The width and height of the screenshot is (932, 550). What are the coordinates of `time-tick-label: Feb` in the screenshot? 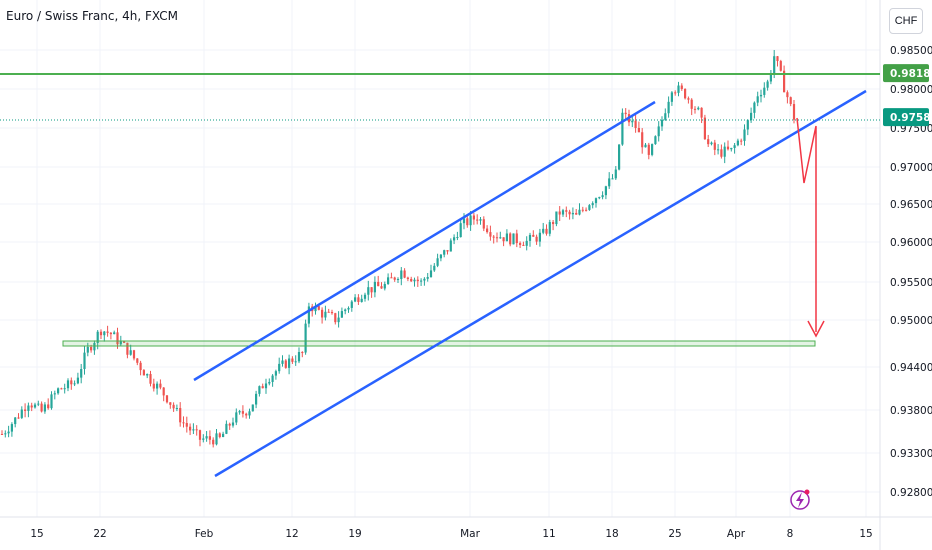 It's located at (204, 534).